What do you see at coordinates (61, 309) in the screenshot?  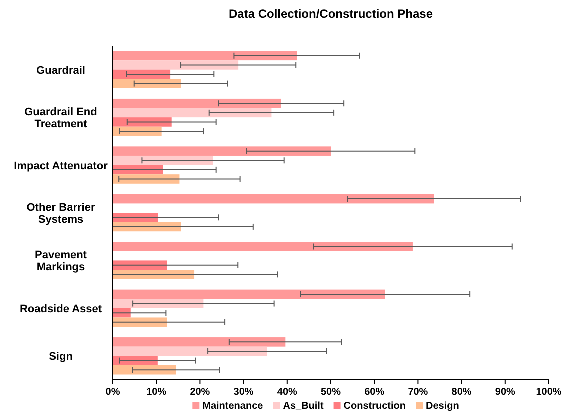 I see `y-tick-label: Roadside Asset` at bounding box center [61, 309].